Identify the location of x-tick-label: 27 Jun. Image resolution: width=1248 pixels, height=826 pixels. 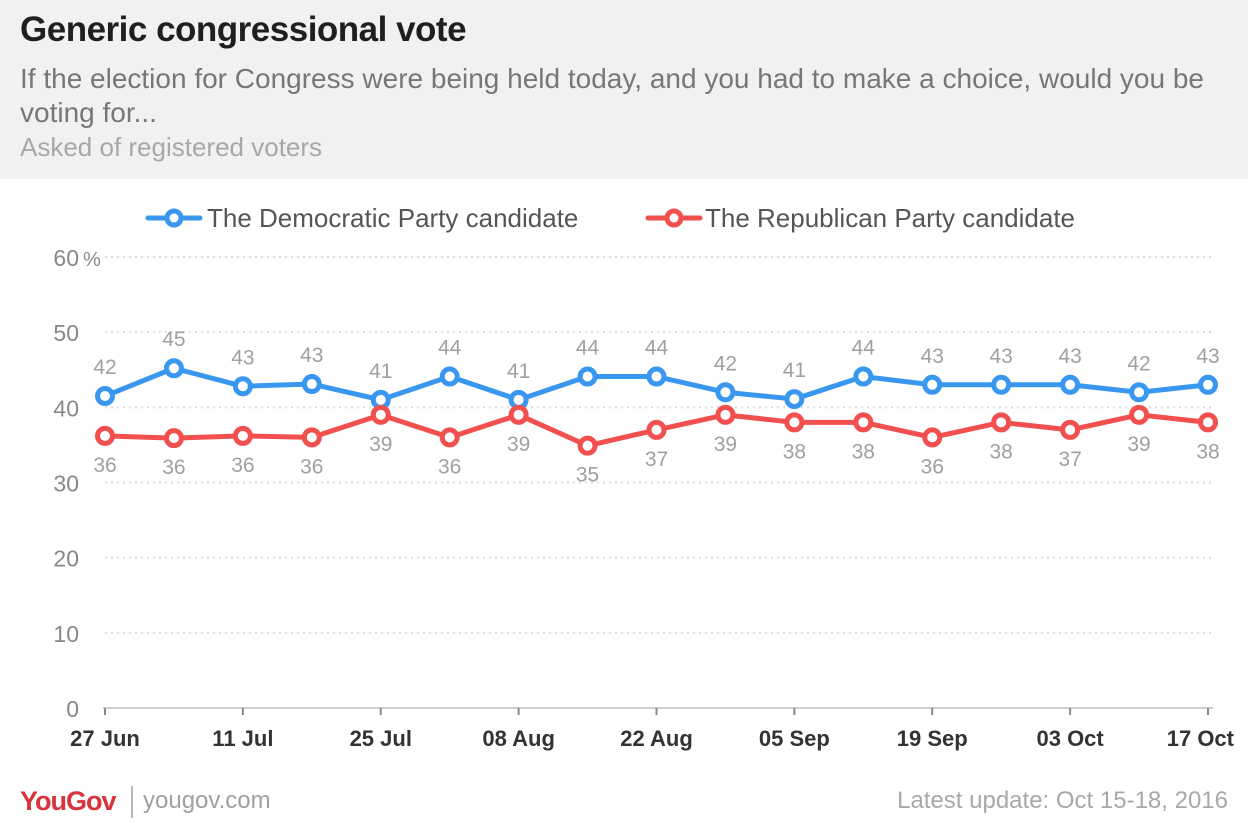
(105, 738).